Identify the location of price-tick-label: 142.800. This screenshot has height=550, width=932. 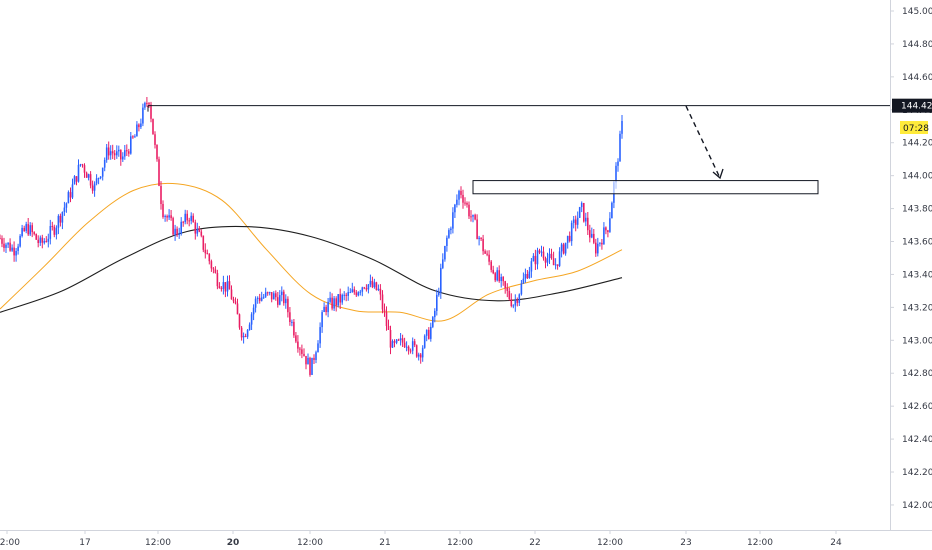
(917, 374).